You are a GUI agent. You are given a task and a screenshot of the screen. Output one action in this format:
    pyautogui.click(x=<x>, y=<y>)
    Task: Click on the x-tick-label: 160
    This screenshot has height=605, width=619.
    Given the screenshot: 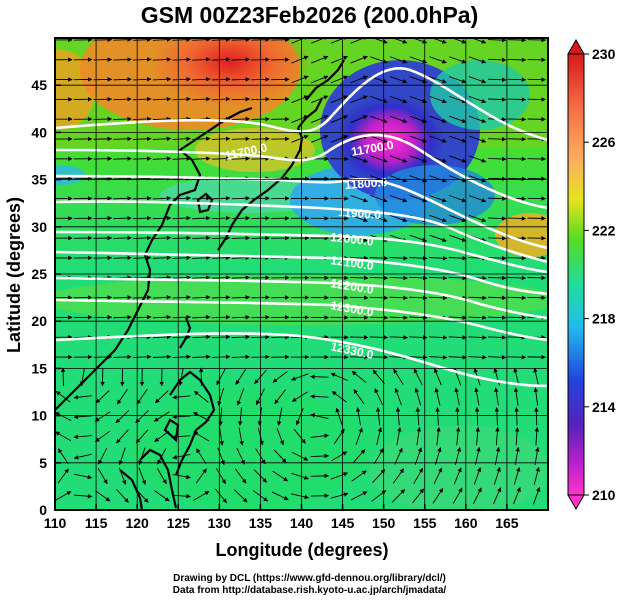 What is the action you would take?
    pyautogui.click(x=466, y=523)
    